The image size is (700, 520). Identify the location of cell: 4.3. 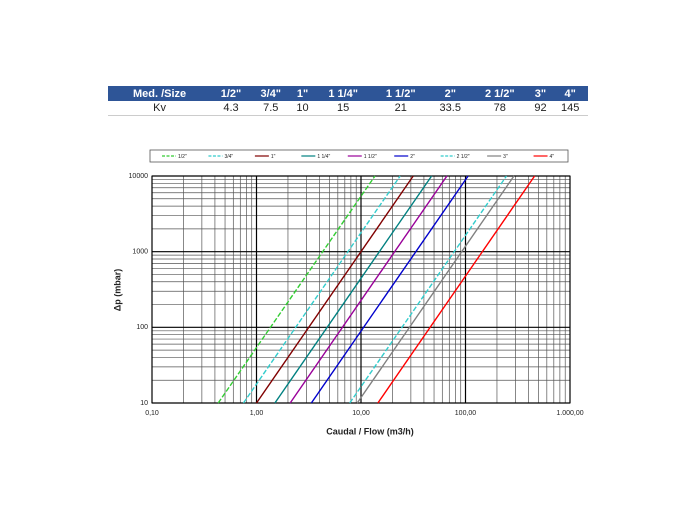
(231, 108).